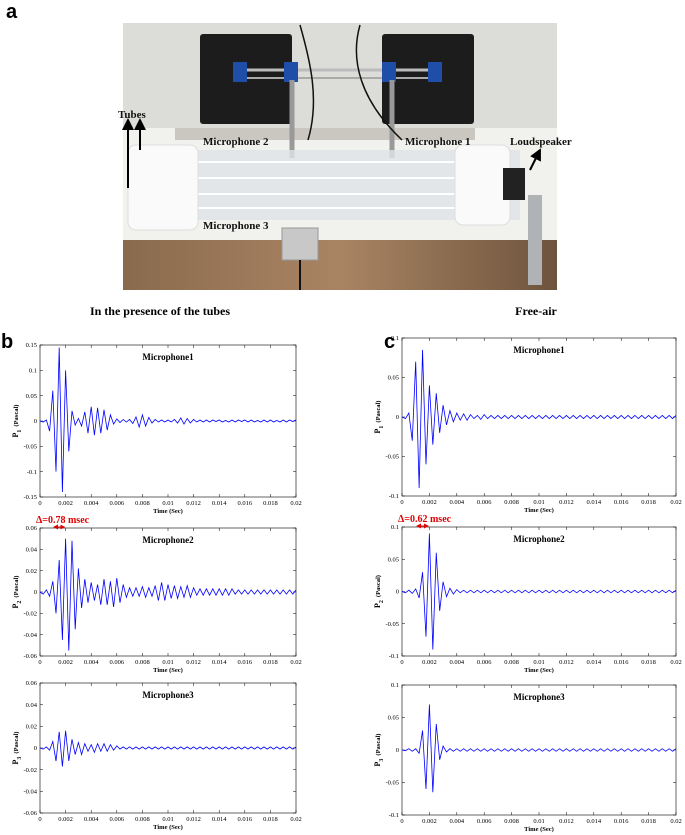 Image resolution: width=685 pixels, height=835 pixels. What do you see at coordinates (236, 226) in the screenshot?
I see `photo-label: Microphone 3` at bounding box center [236, 226].